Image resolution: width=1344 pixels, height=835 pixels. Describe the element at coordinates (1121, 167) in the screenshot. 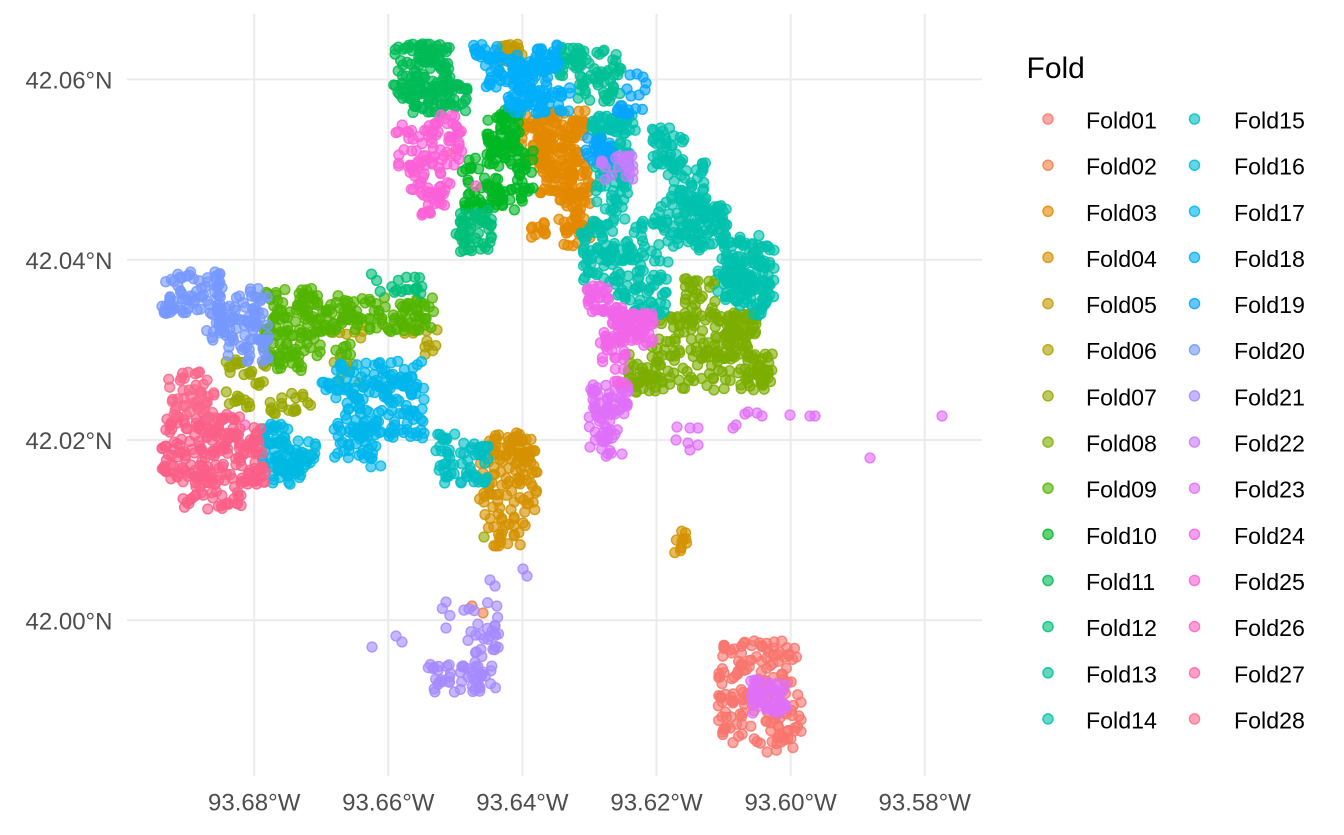

I see `svg-text: Fold02` at that location.